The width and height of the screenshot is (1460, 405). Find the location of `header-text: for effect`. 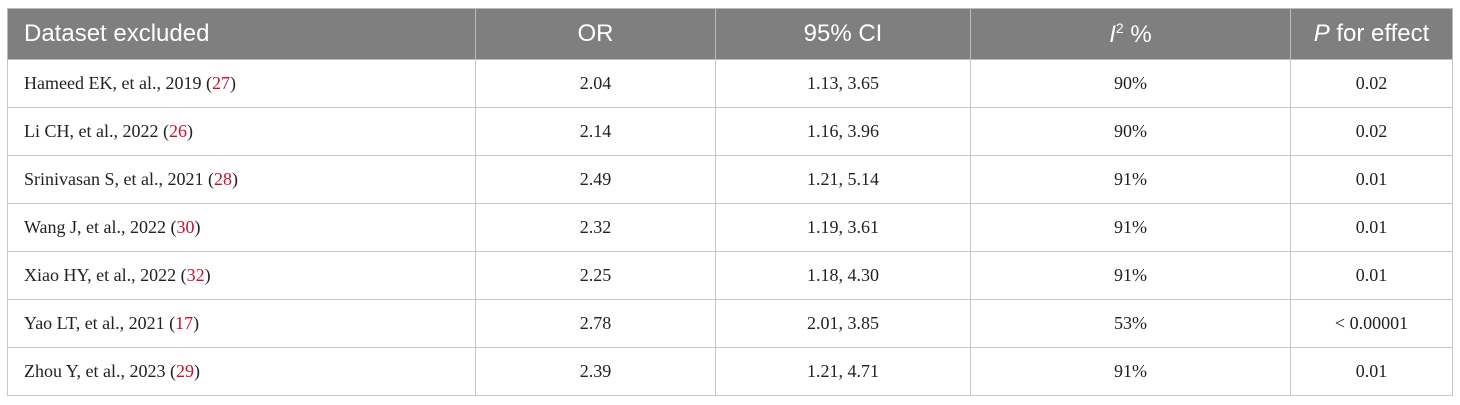

header-text: for effect is located at coordinates (1379, 33).